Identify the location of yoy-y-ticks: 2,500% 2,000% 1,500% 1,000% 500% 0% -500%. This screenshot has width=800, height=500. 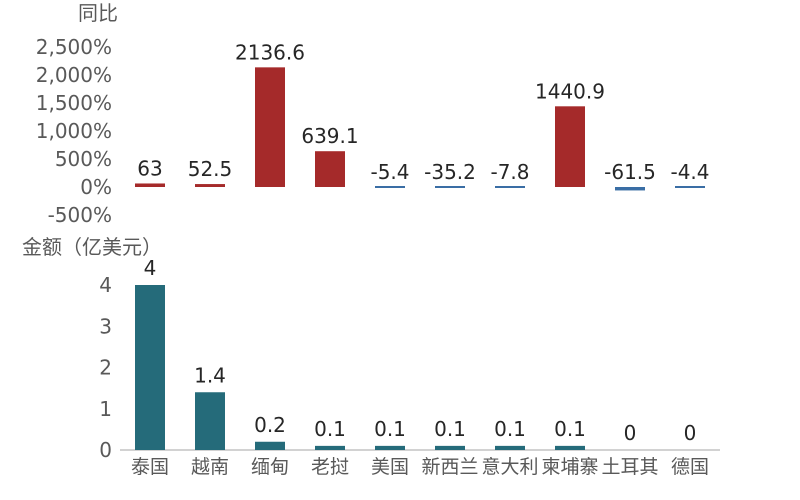
(74, 131).